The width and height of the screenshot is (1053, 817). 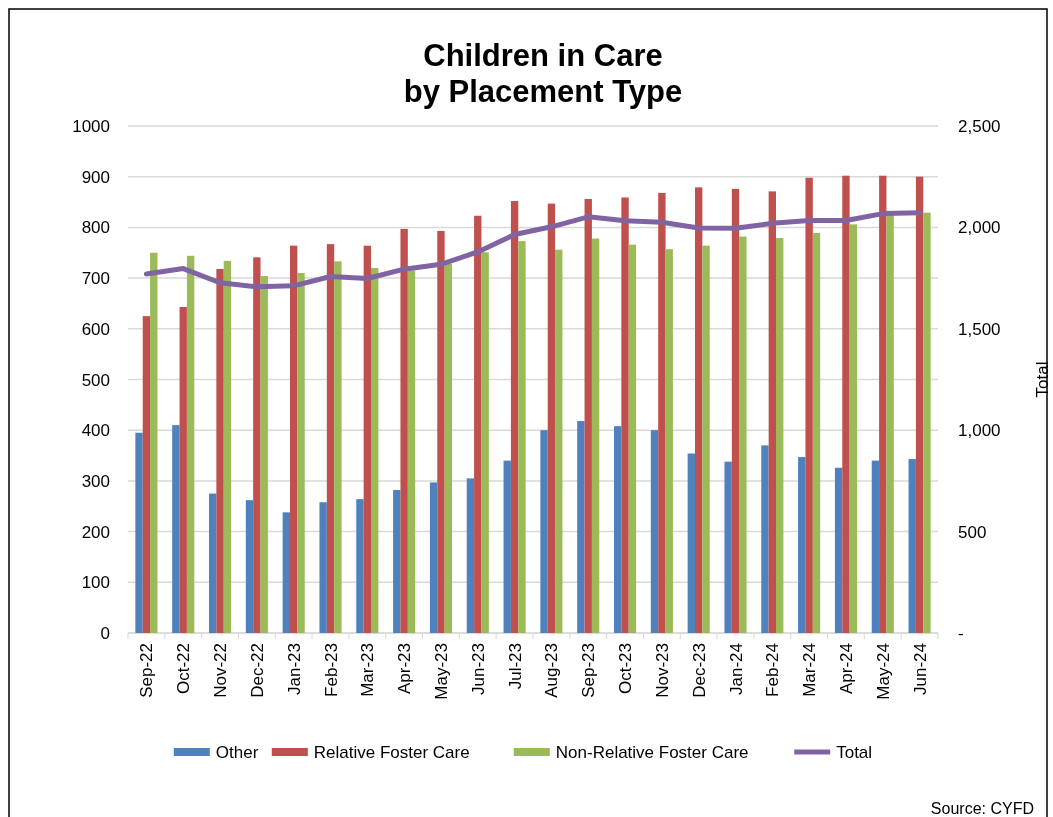 I want to click on x-tick-label: May-24, so click(x=883, y=671).